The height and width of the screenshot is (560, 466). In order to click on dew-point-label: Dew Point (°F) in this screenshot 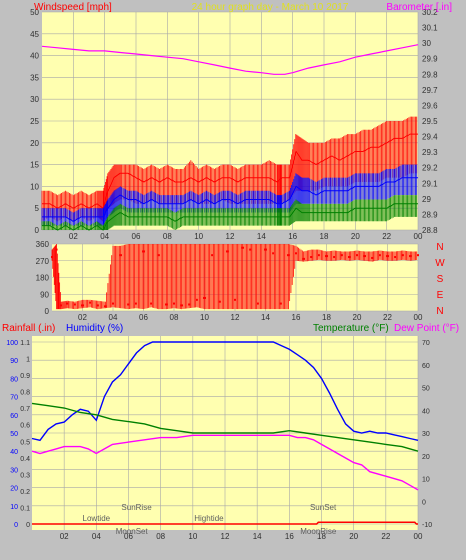, I will do `click(426, 328)`.